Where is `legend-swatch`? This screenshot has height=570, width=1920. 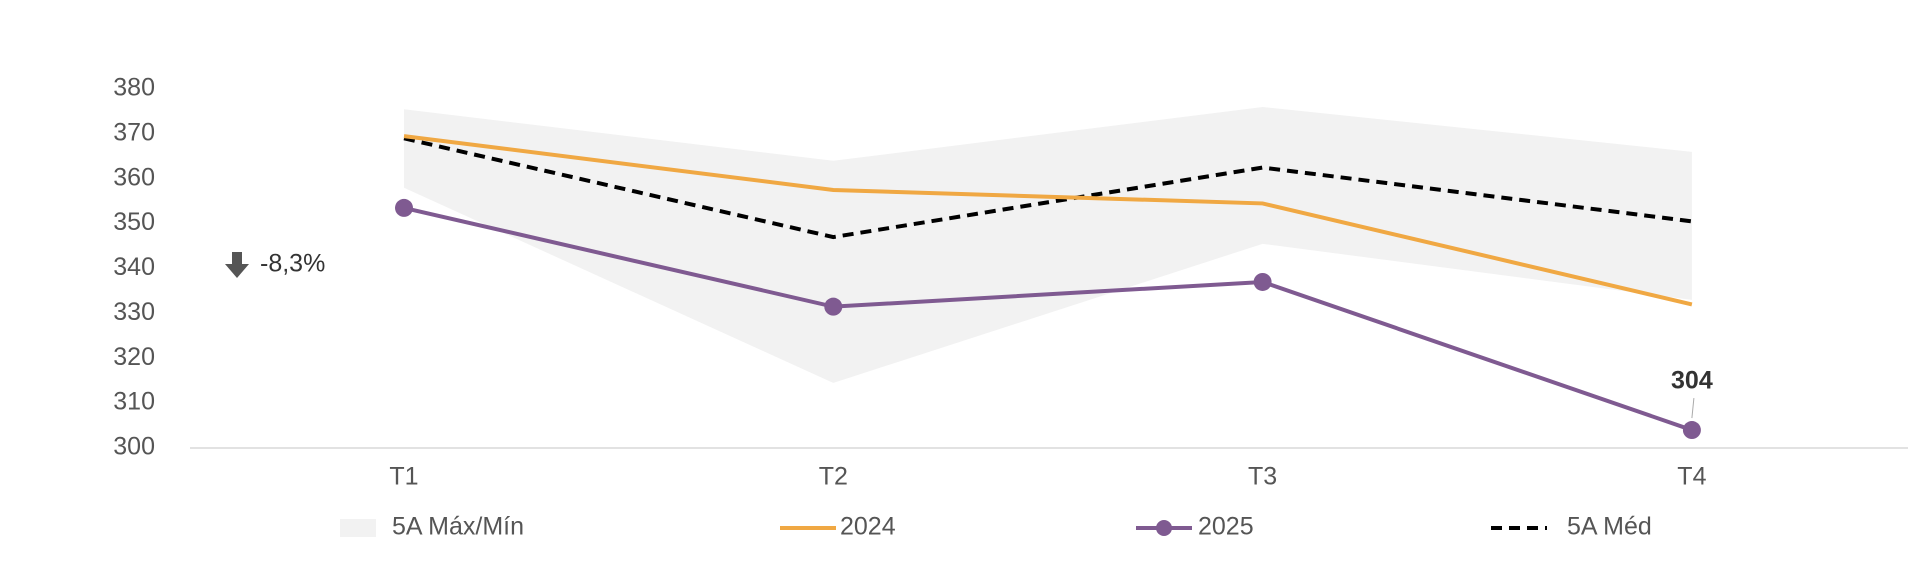
legend-swatch is located at coordinates (358, 528).